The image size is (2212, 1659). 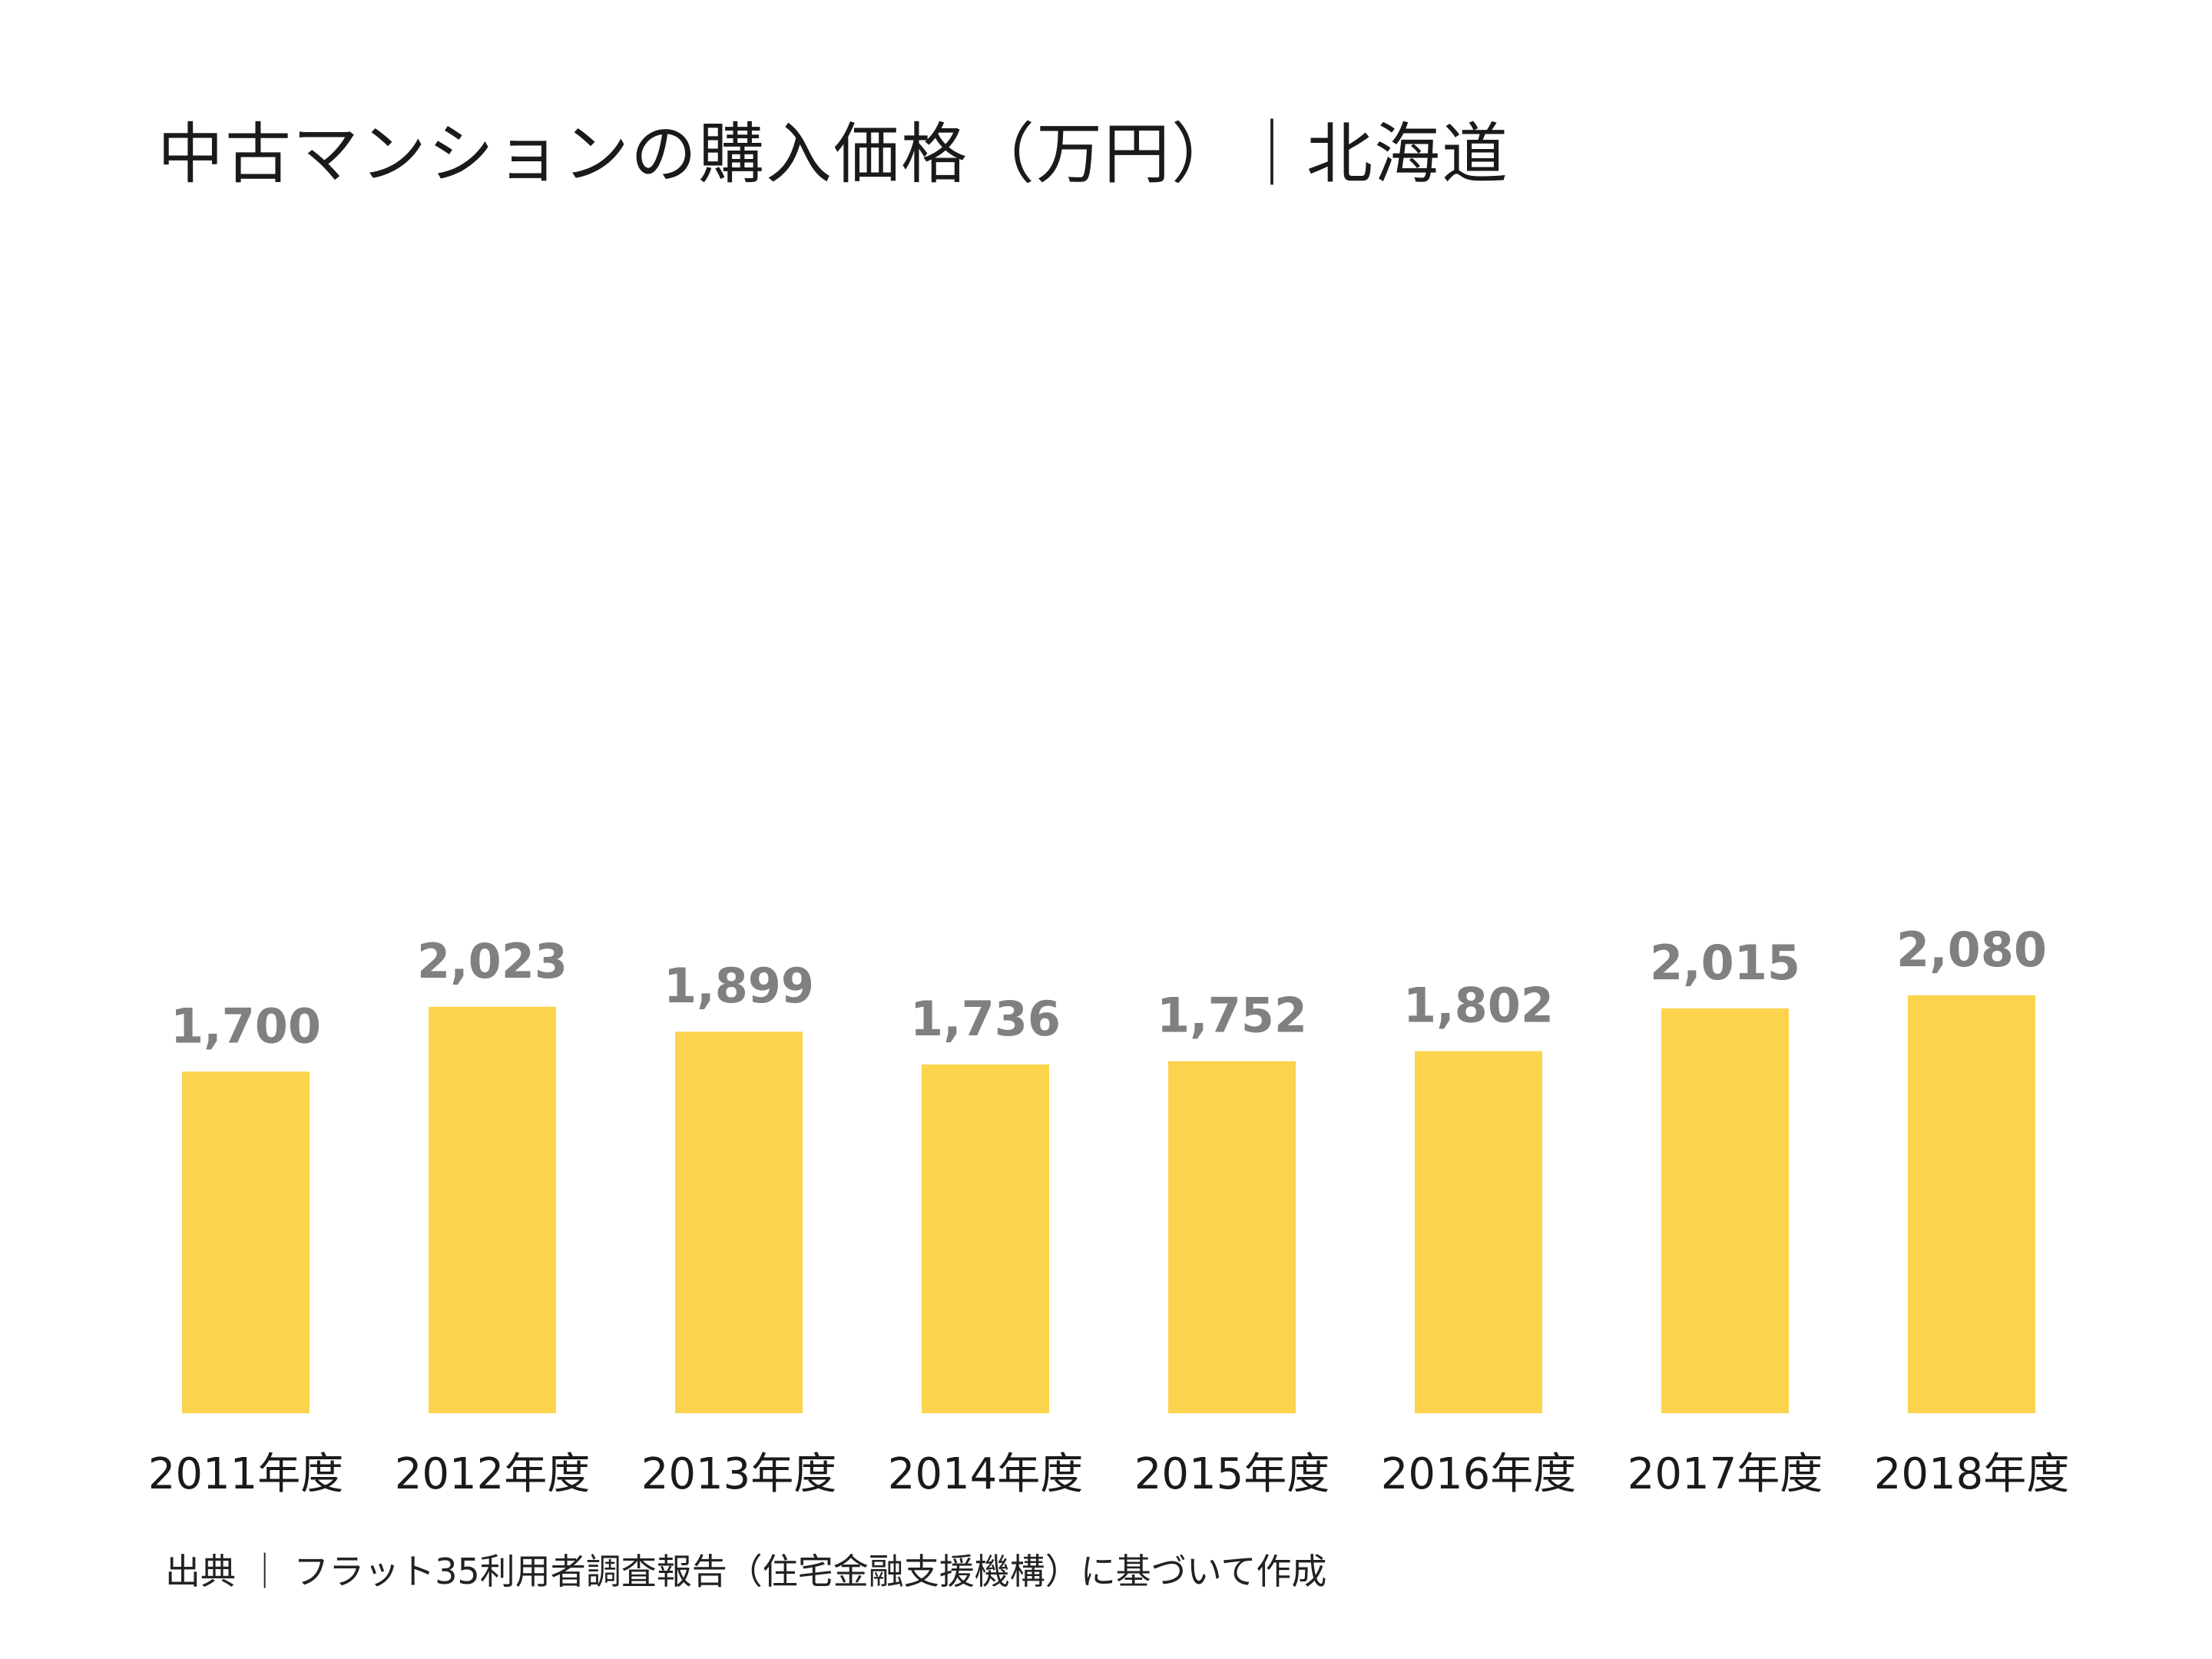 What do you see at coordinates (986, 1238) in the screenshot?
I see `bar-2014年度` at bounding box center [986, 1238].